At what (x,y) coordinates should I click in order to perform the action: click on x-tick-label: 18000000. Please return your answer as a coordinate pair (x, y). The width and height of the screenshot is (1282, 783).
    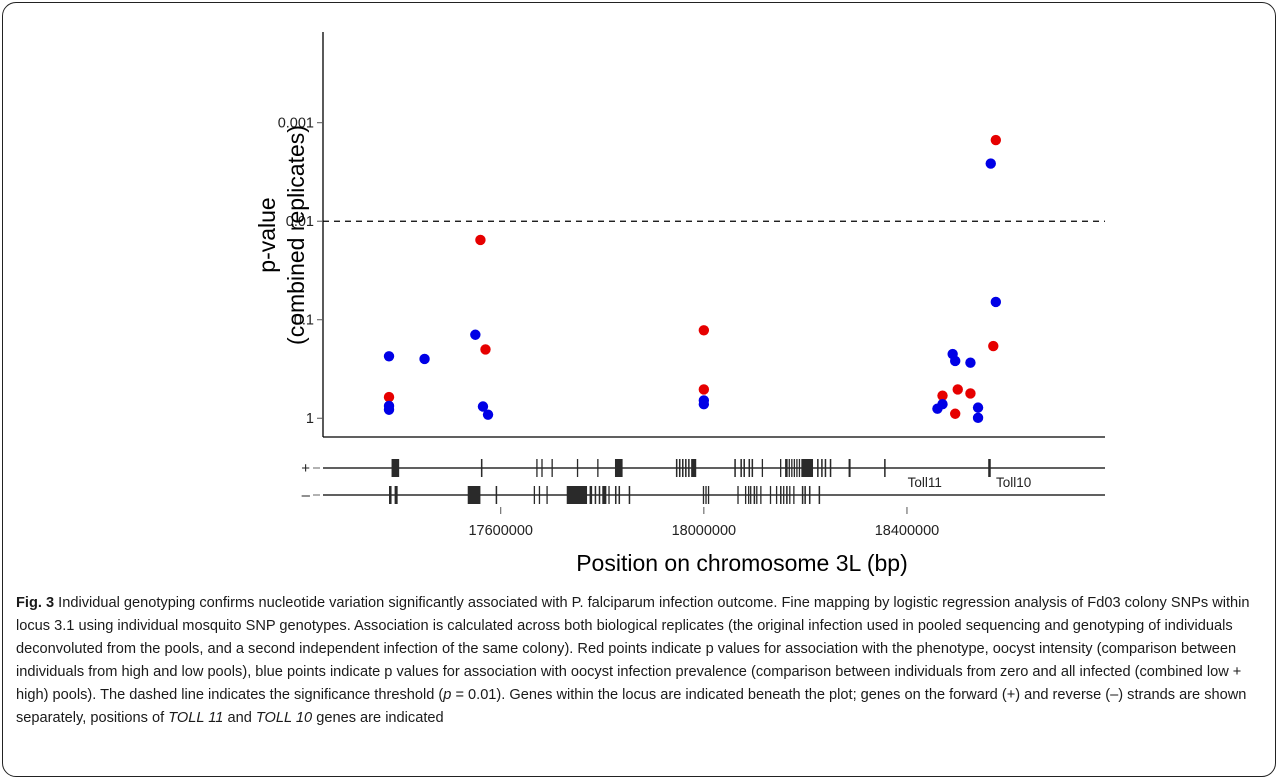
    Looking at the image, I should click on (704, 531).